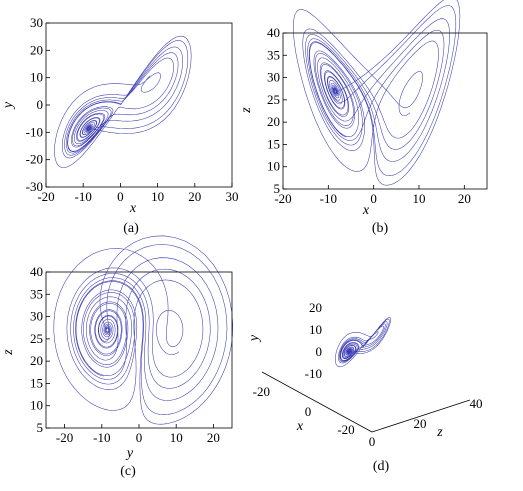 This screenshot has height=491, width=523. Describe the element at coordinates (380, 228) in the screenshot. I see `caption-b: (b)` at that location.